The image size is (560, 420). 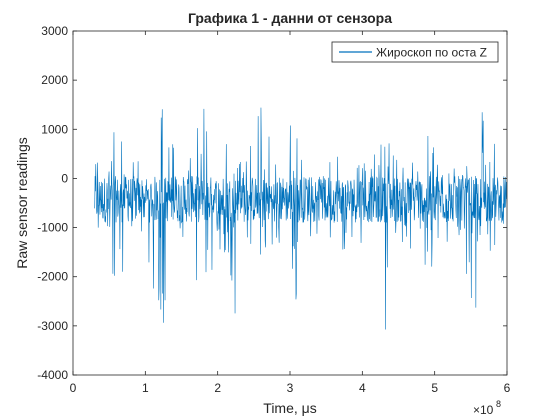 What do you see at coordinates (431, 53) in the screenshot?
I see `legend-label: Жироскоп по оста Z` at bounding box center [431, 53].